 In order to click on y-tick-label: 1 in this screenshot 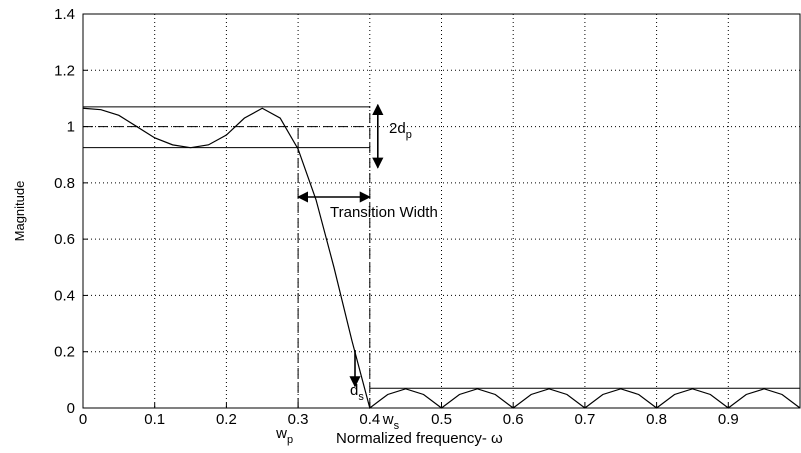, I will do `click(71, 127)`.